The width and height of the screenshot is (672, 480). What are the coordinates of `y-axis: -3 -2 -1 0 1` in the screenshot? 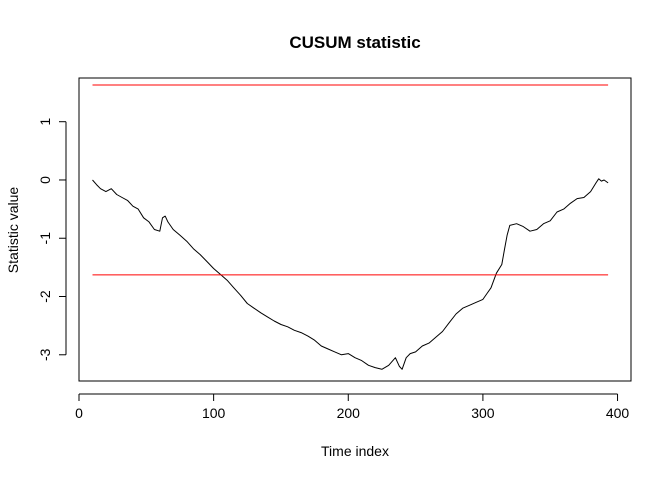 It's located at (52, 239).